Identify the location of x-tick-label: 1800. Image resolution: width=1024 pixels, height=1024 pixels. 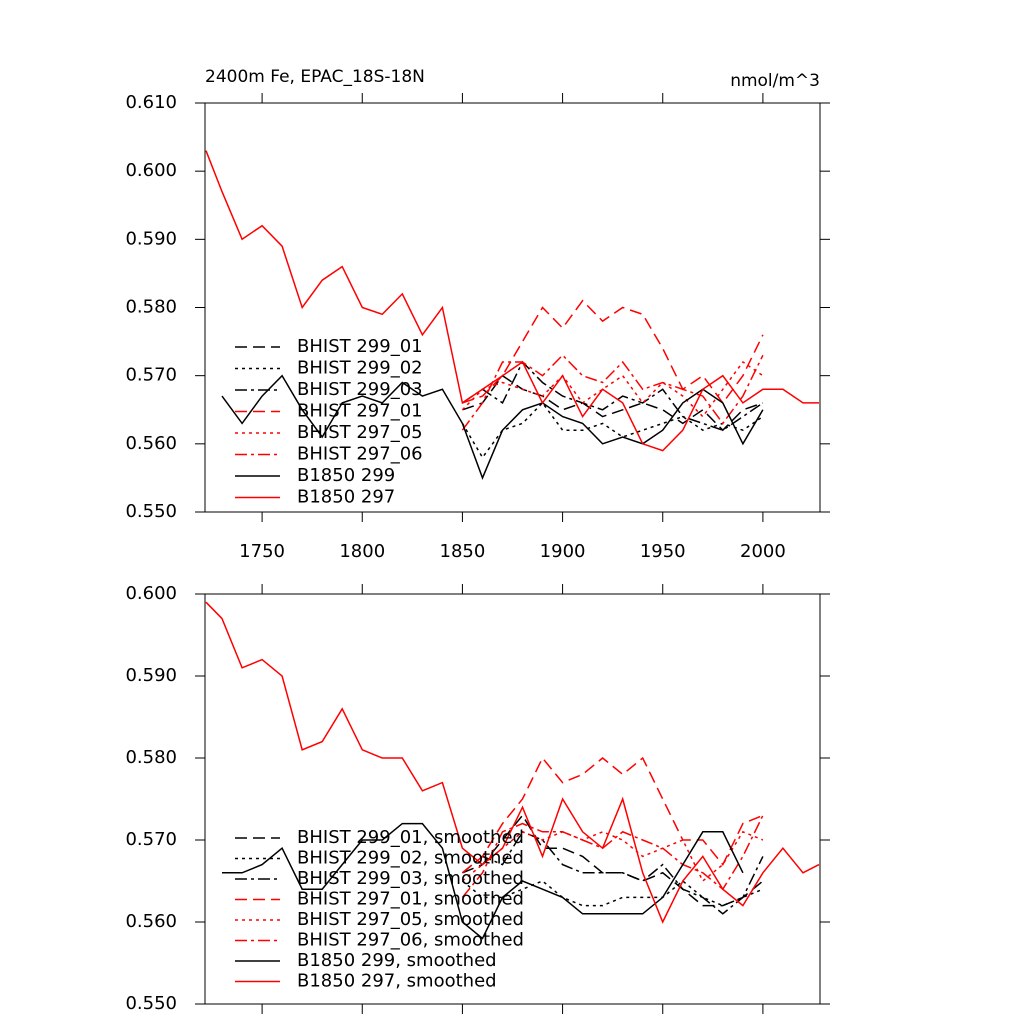
(362, 551).